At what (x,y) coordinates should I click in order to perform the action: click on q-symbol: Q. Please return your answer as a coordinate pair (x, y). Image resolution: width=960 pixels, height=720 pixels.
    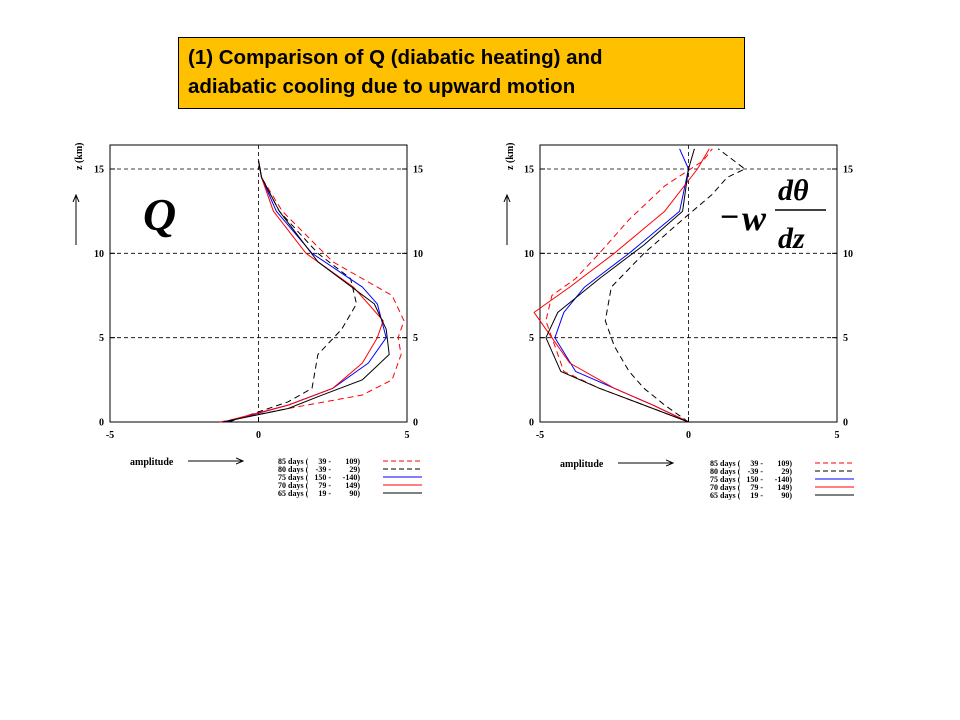
    Looking at the image, I should click on (159, 214).